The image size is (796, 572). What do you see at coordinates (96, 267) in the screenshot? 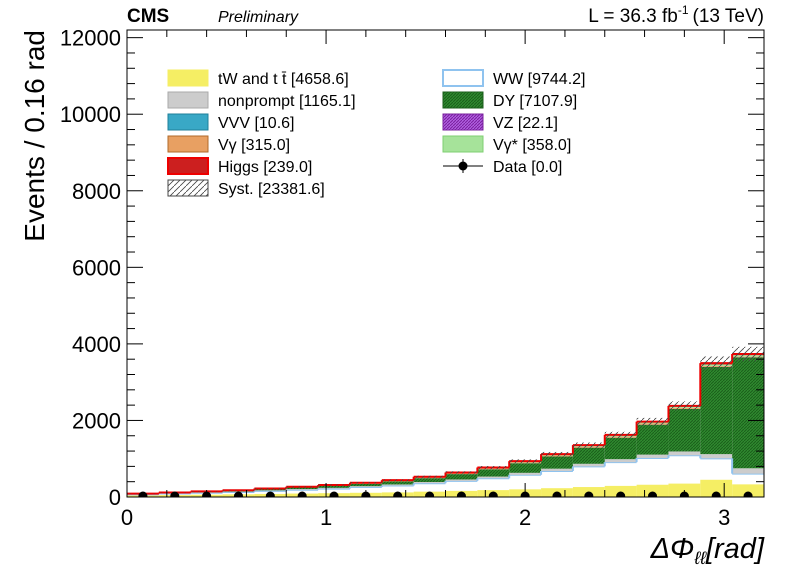
I see `y-tick-label: 6000` at bounding box center [96, 267].